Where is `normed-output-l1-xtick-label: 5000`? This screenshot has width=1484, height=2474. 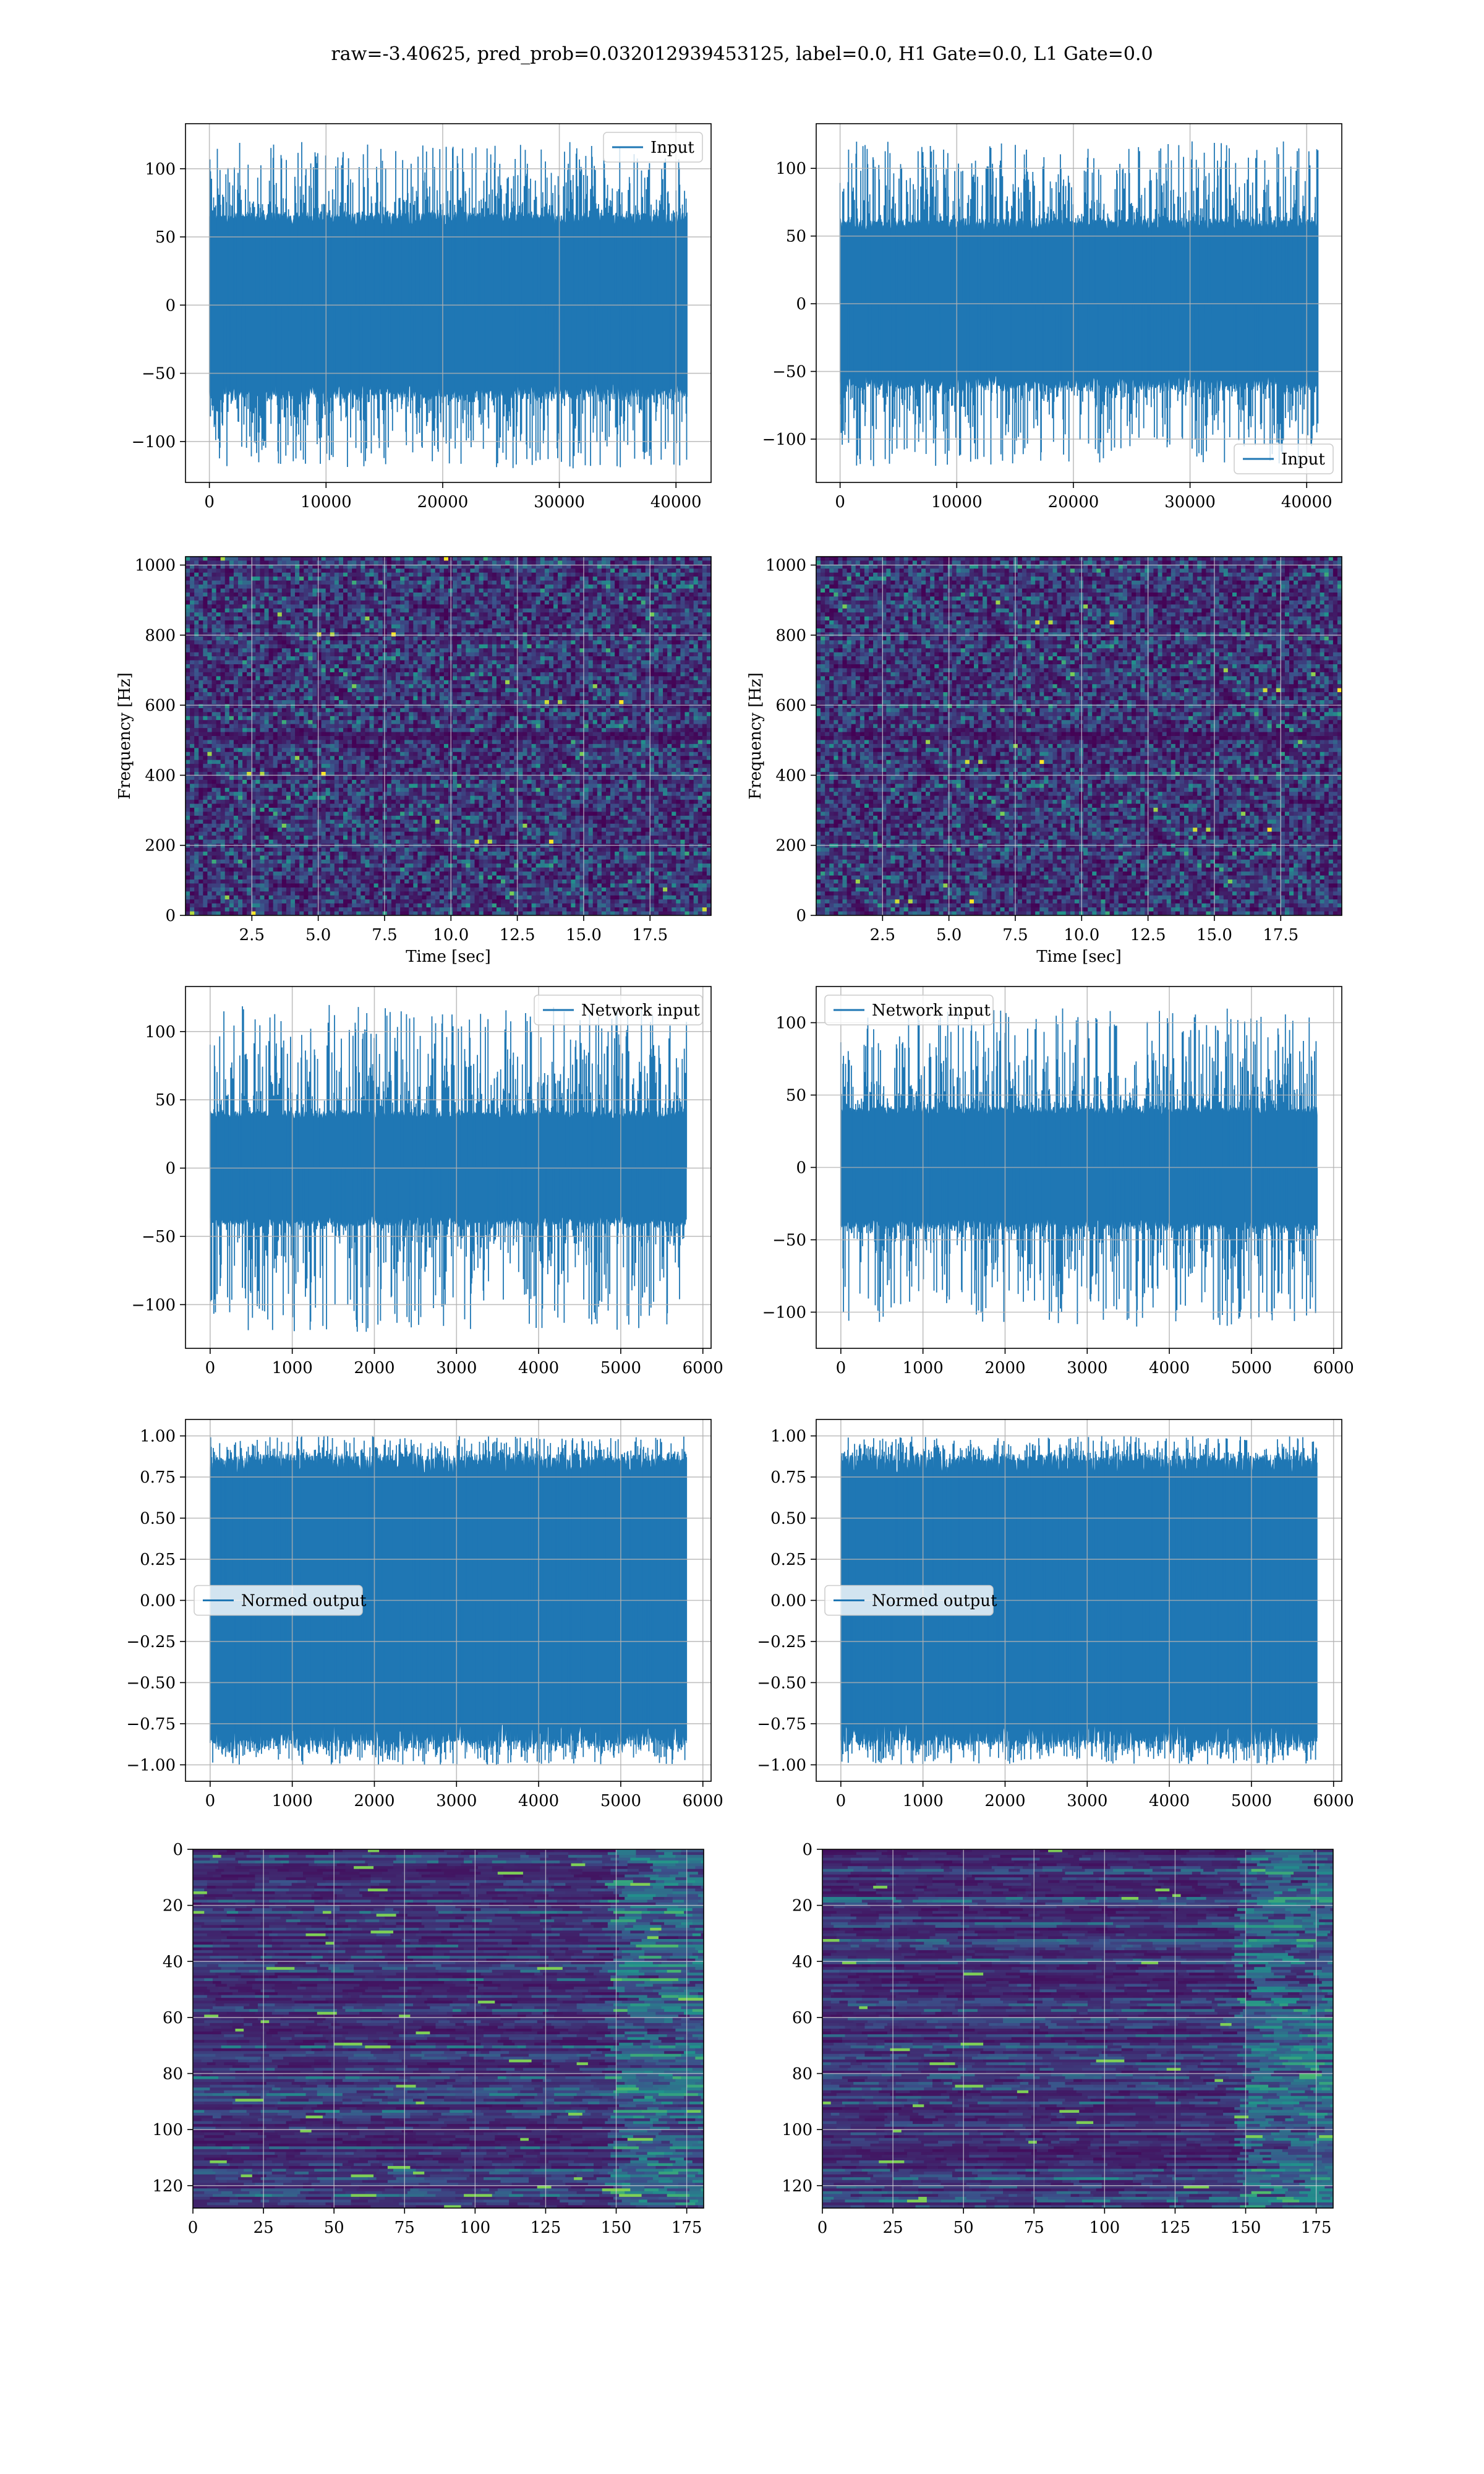
normed-output-l1-xtick-label: 5000 is located at coordinates (1251, 1801).